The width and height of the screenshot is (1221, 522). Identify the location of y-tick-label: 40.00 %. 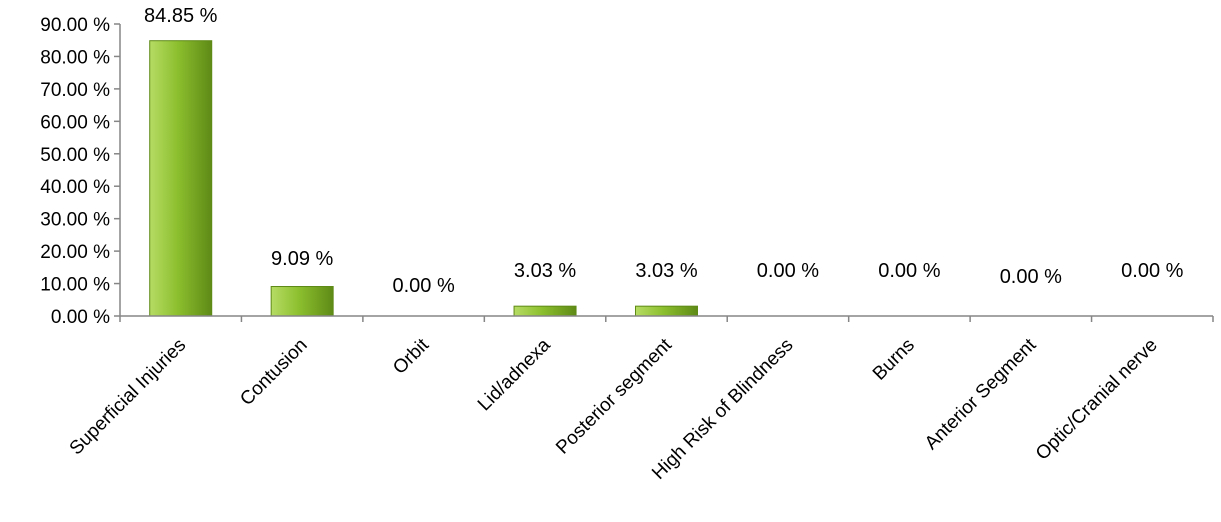
(75, 187).